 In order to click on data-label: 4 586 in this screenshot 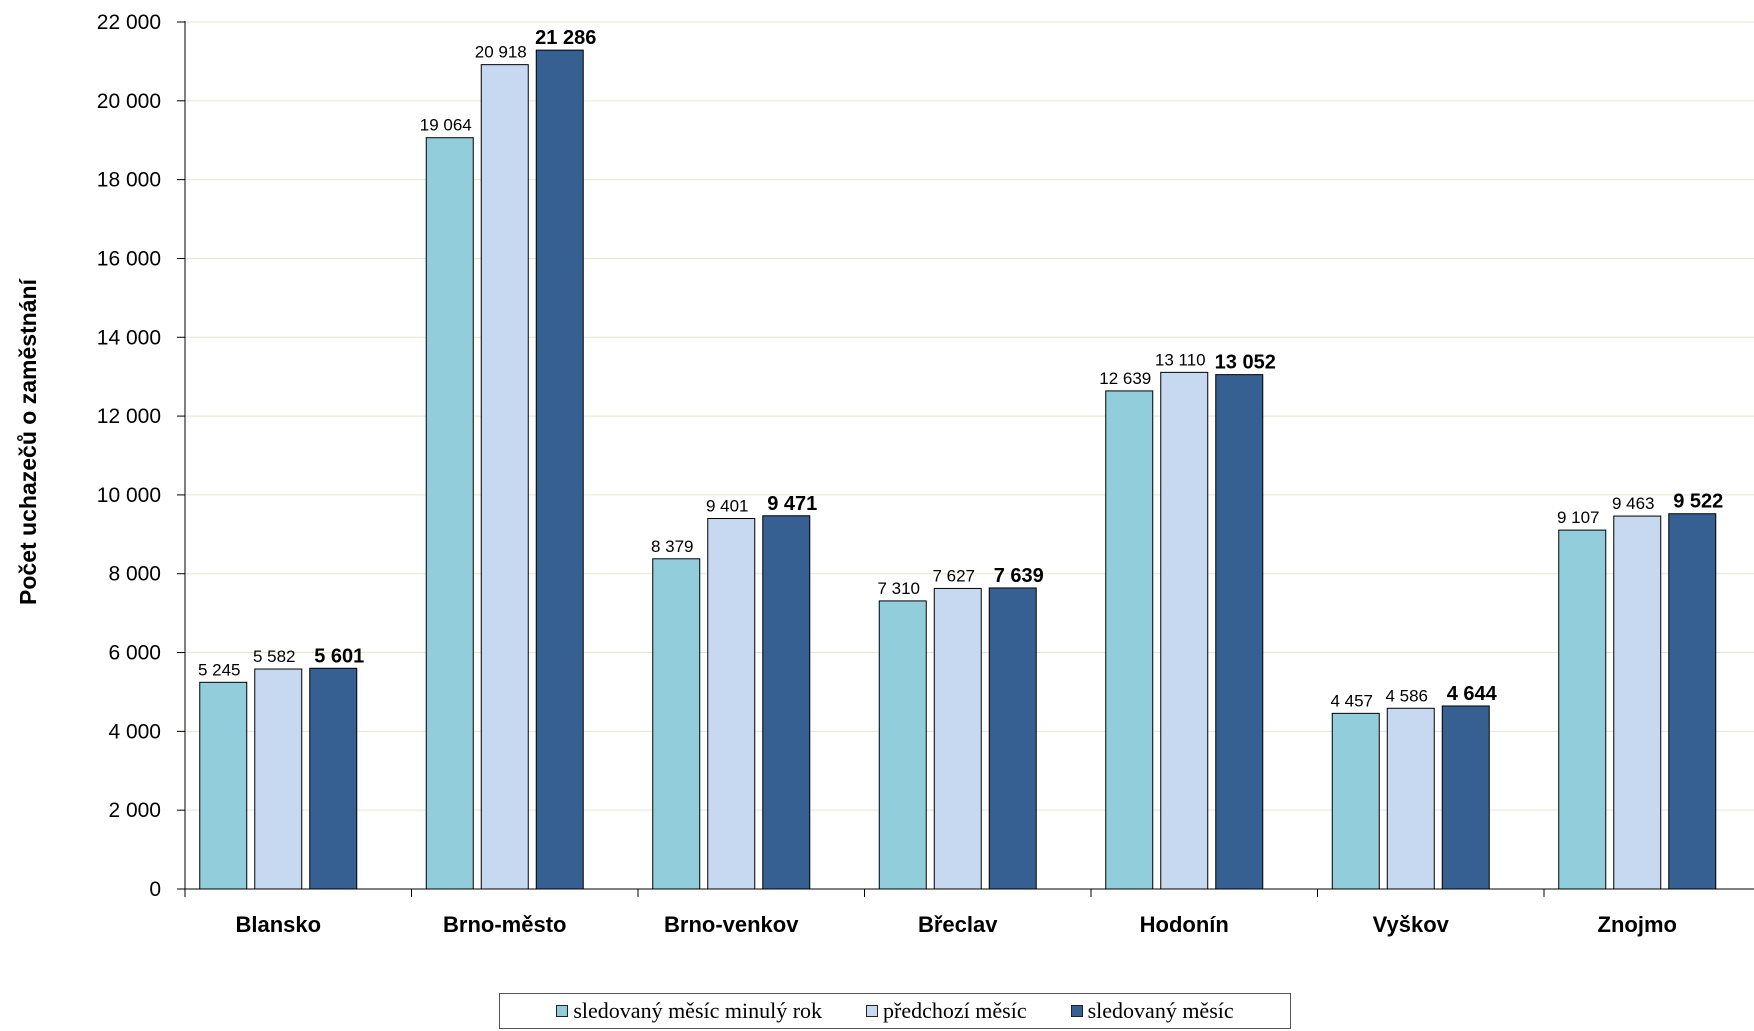, I will do `click(1406, 695)`.